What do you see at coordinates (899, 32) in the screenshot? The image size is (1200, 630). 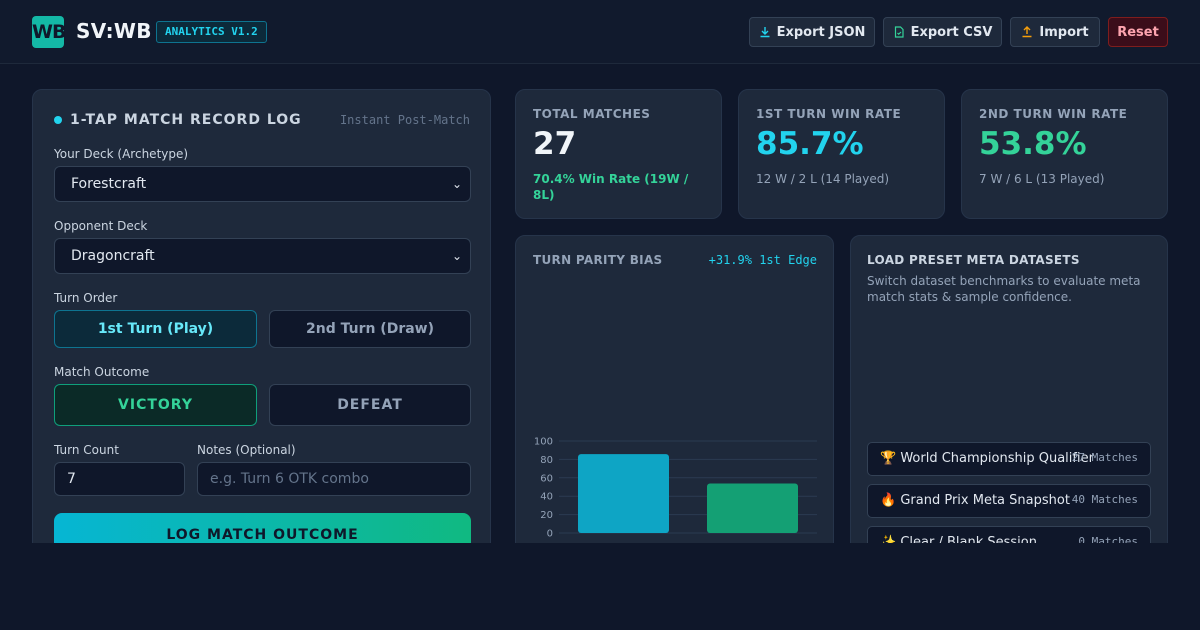 I see `file-icon` at bounding box center [899, 32].